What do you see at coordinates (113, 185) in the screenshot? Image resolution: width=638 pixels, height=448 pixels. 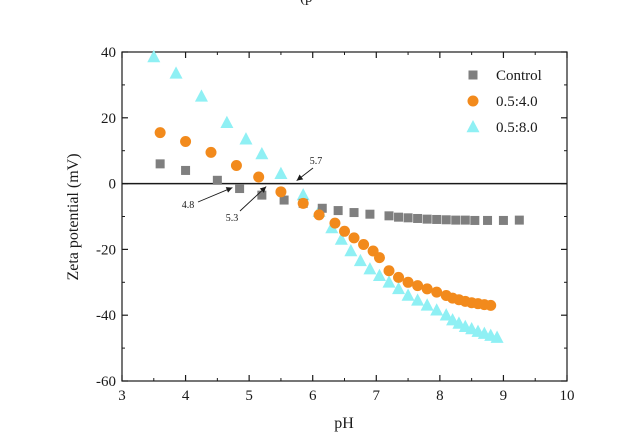 I see `y-tick-label-0: 0` at bounding box center [113, 185].